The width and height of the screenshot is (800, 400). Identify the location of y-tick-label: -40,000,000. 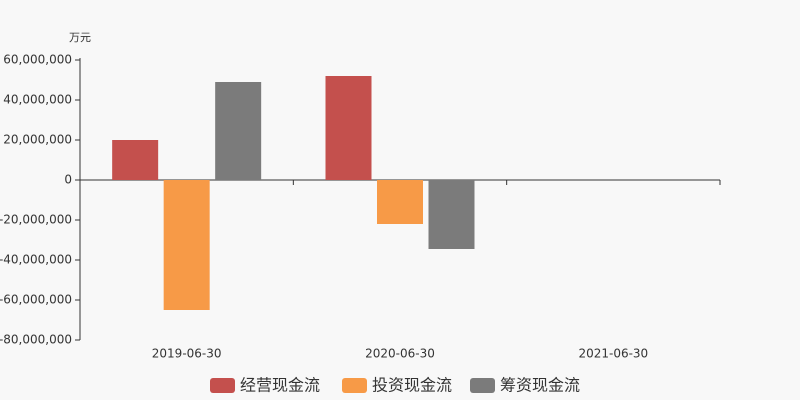
(36, 260).